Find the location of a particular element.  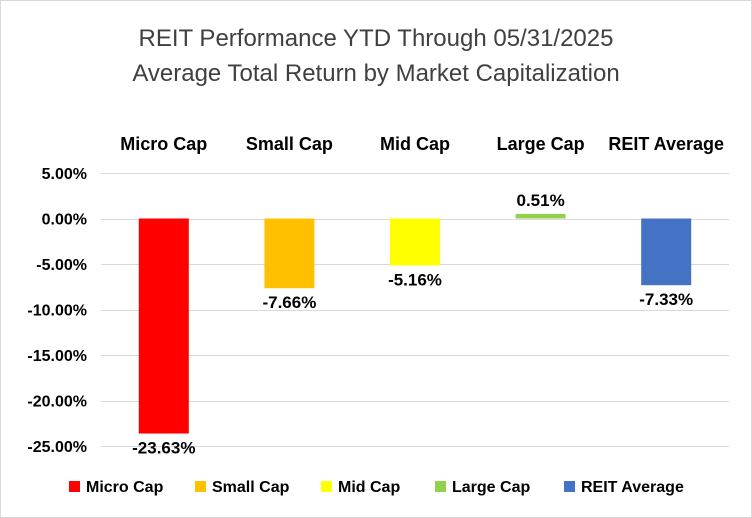

legend-label: Small Cap is located at coordinates (251, 487).